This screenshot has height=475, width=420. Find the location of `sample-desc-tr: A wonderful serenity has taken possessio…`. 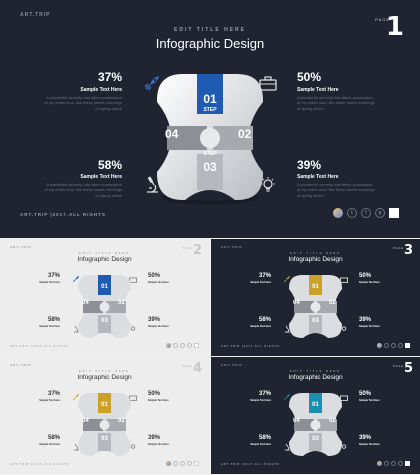

sample-desc-tr: A wonderful serenity has taken possessio… is located at coordinates (336, 103).